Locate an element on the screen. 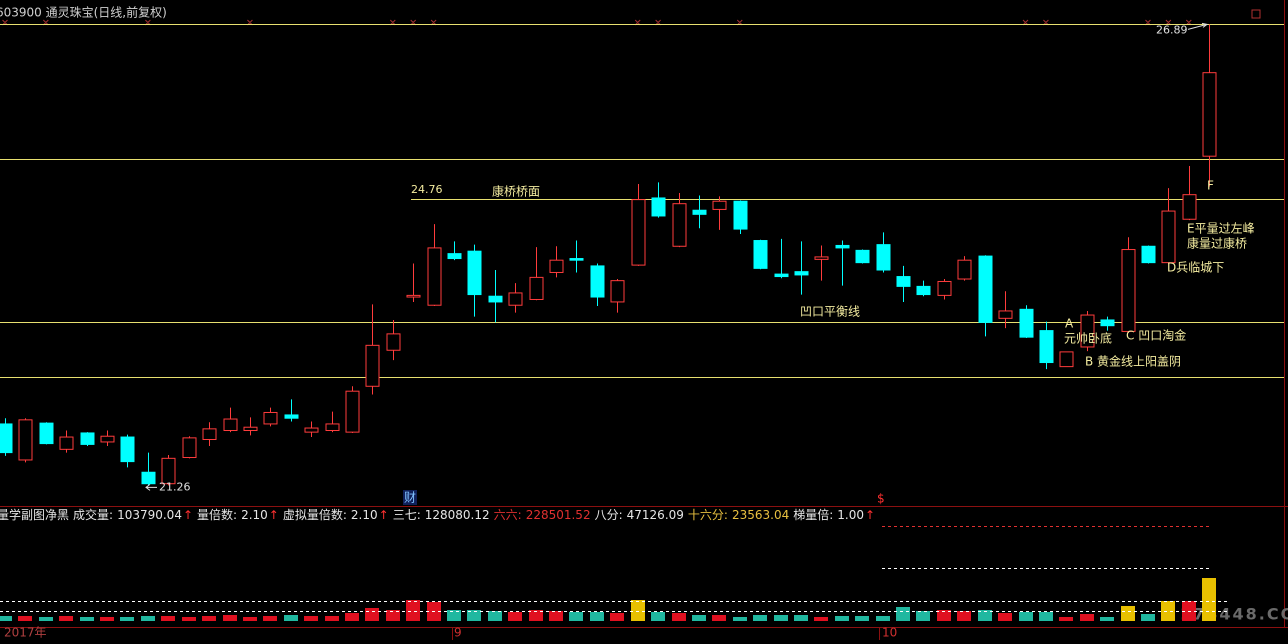  watermark: 178448.COM is located at coordinates (1234, 614).